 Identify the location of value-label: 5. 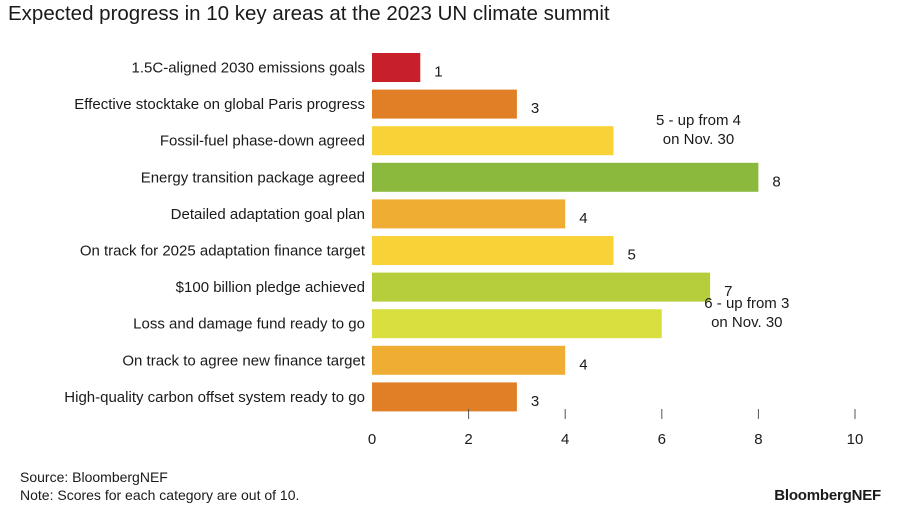
(632, 255).